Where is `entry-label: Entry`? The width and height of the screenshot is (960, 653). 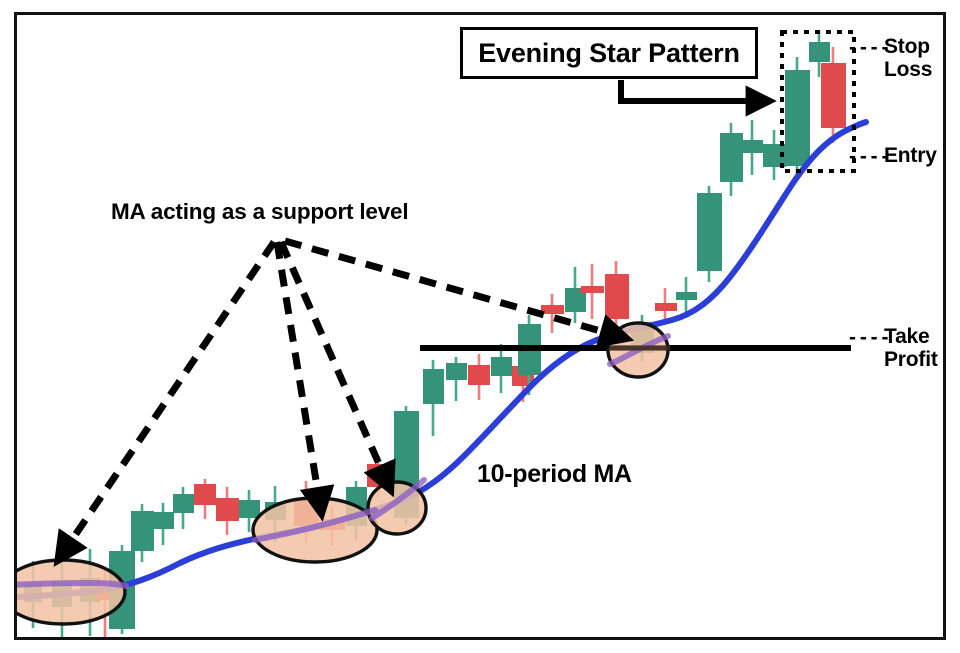
entry-label: Entry is located at coordinates (910, 155).